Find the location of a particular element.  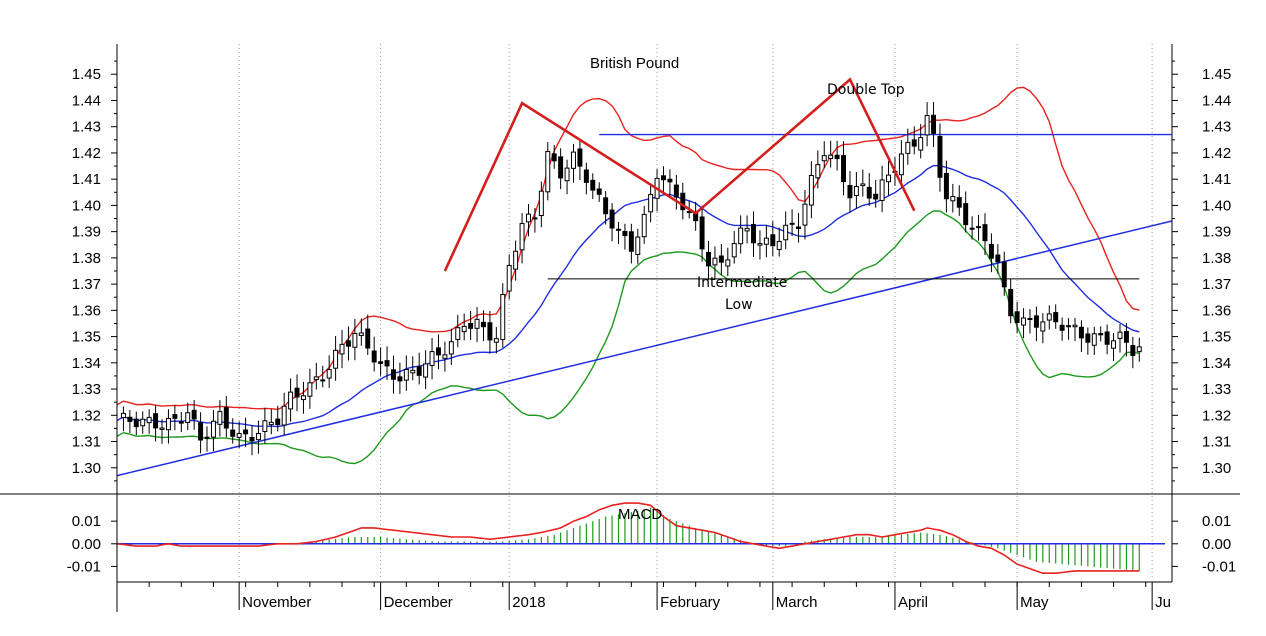

price-tick-label-right: 1.42 is located at coordinates (1216, 153).